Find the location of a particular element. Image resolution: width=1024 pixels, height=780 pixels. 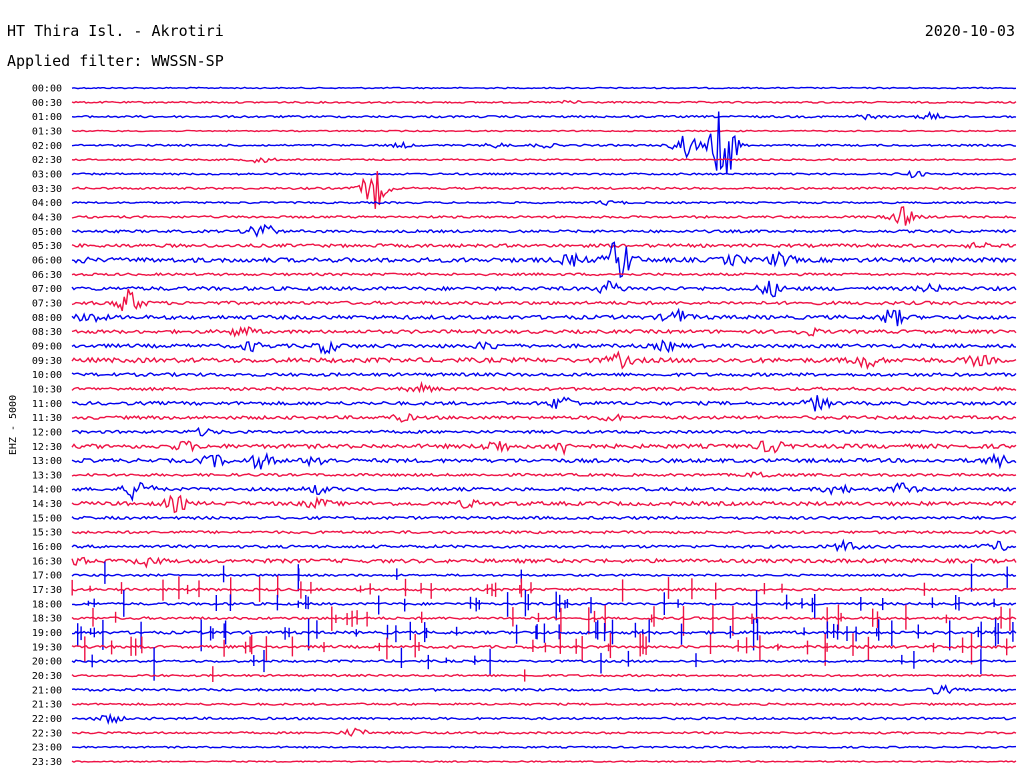

time-tick-label: 05:00 is located at coordinates (47, 232).